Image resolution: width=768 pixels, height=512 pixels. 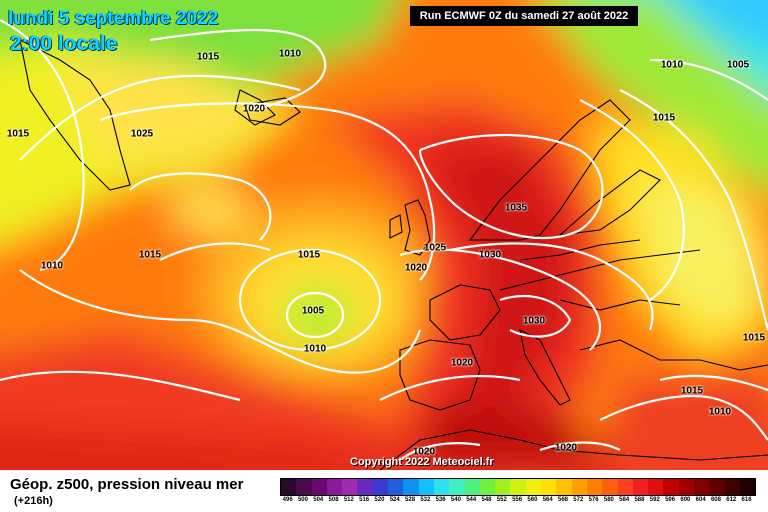 I want to click on scale-value: 560, so click(x=532, y=500).